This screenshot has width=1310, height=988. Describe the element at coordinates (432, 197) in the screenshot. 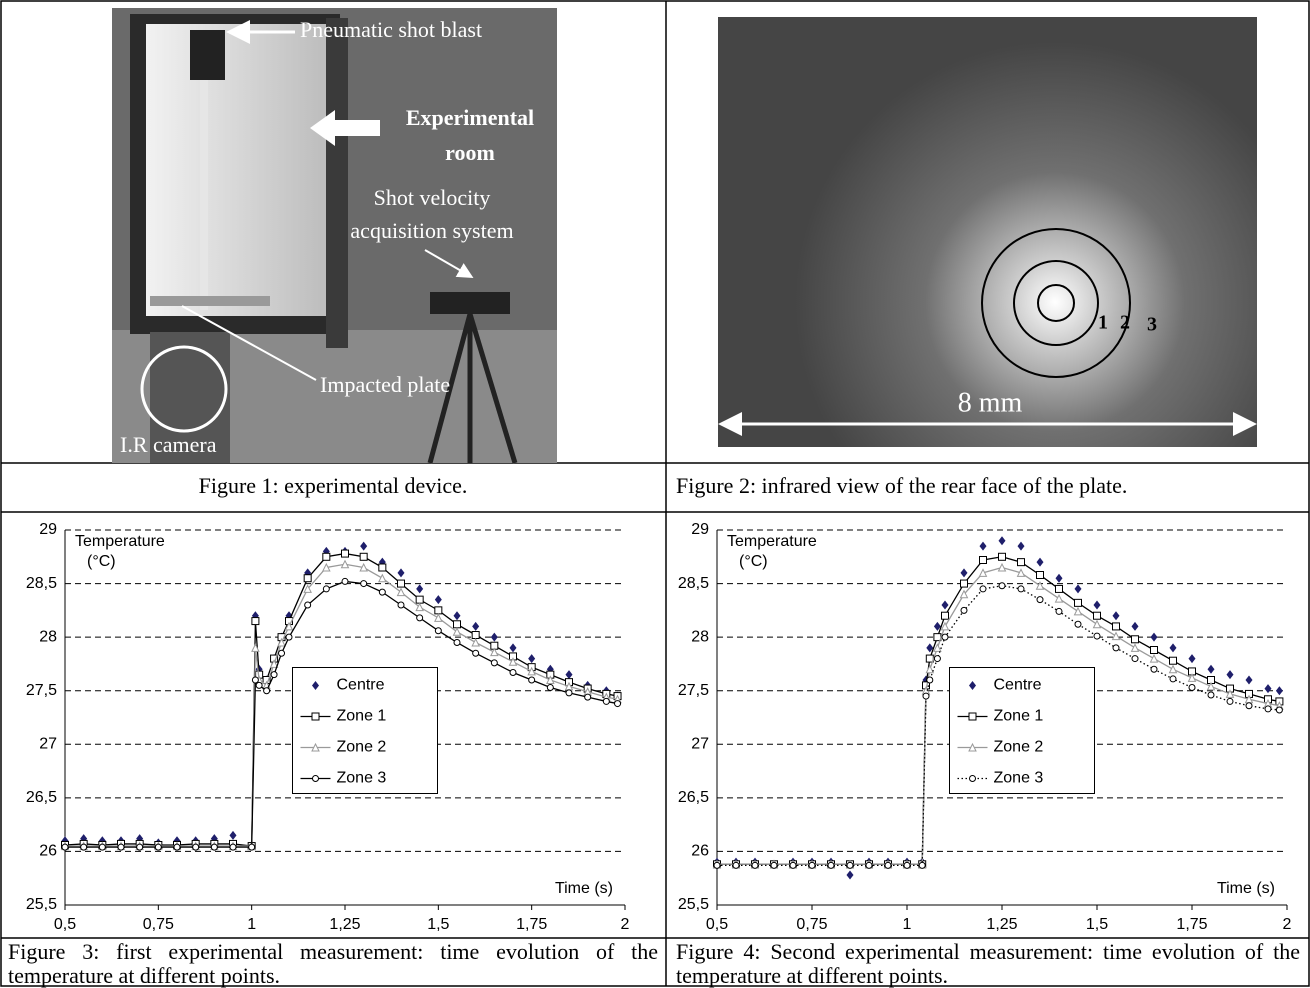

I see `label: Shot velocity` at that location.